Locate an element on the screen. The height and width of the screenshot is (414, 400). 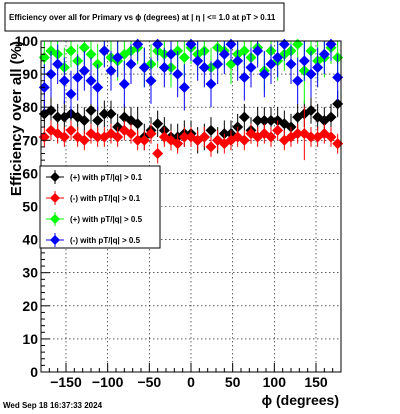
x-tick-label: 50 is located at coordinates (233, 382).